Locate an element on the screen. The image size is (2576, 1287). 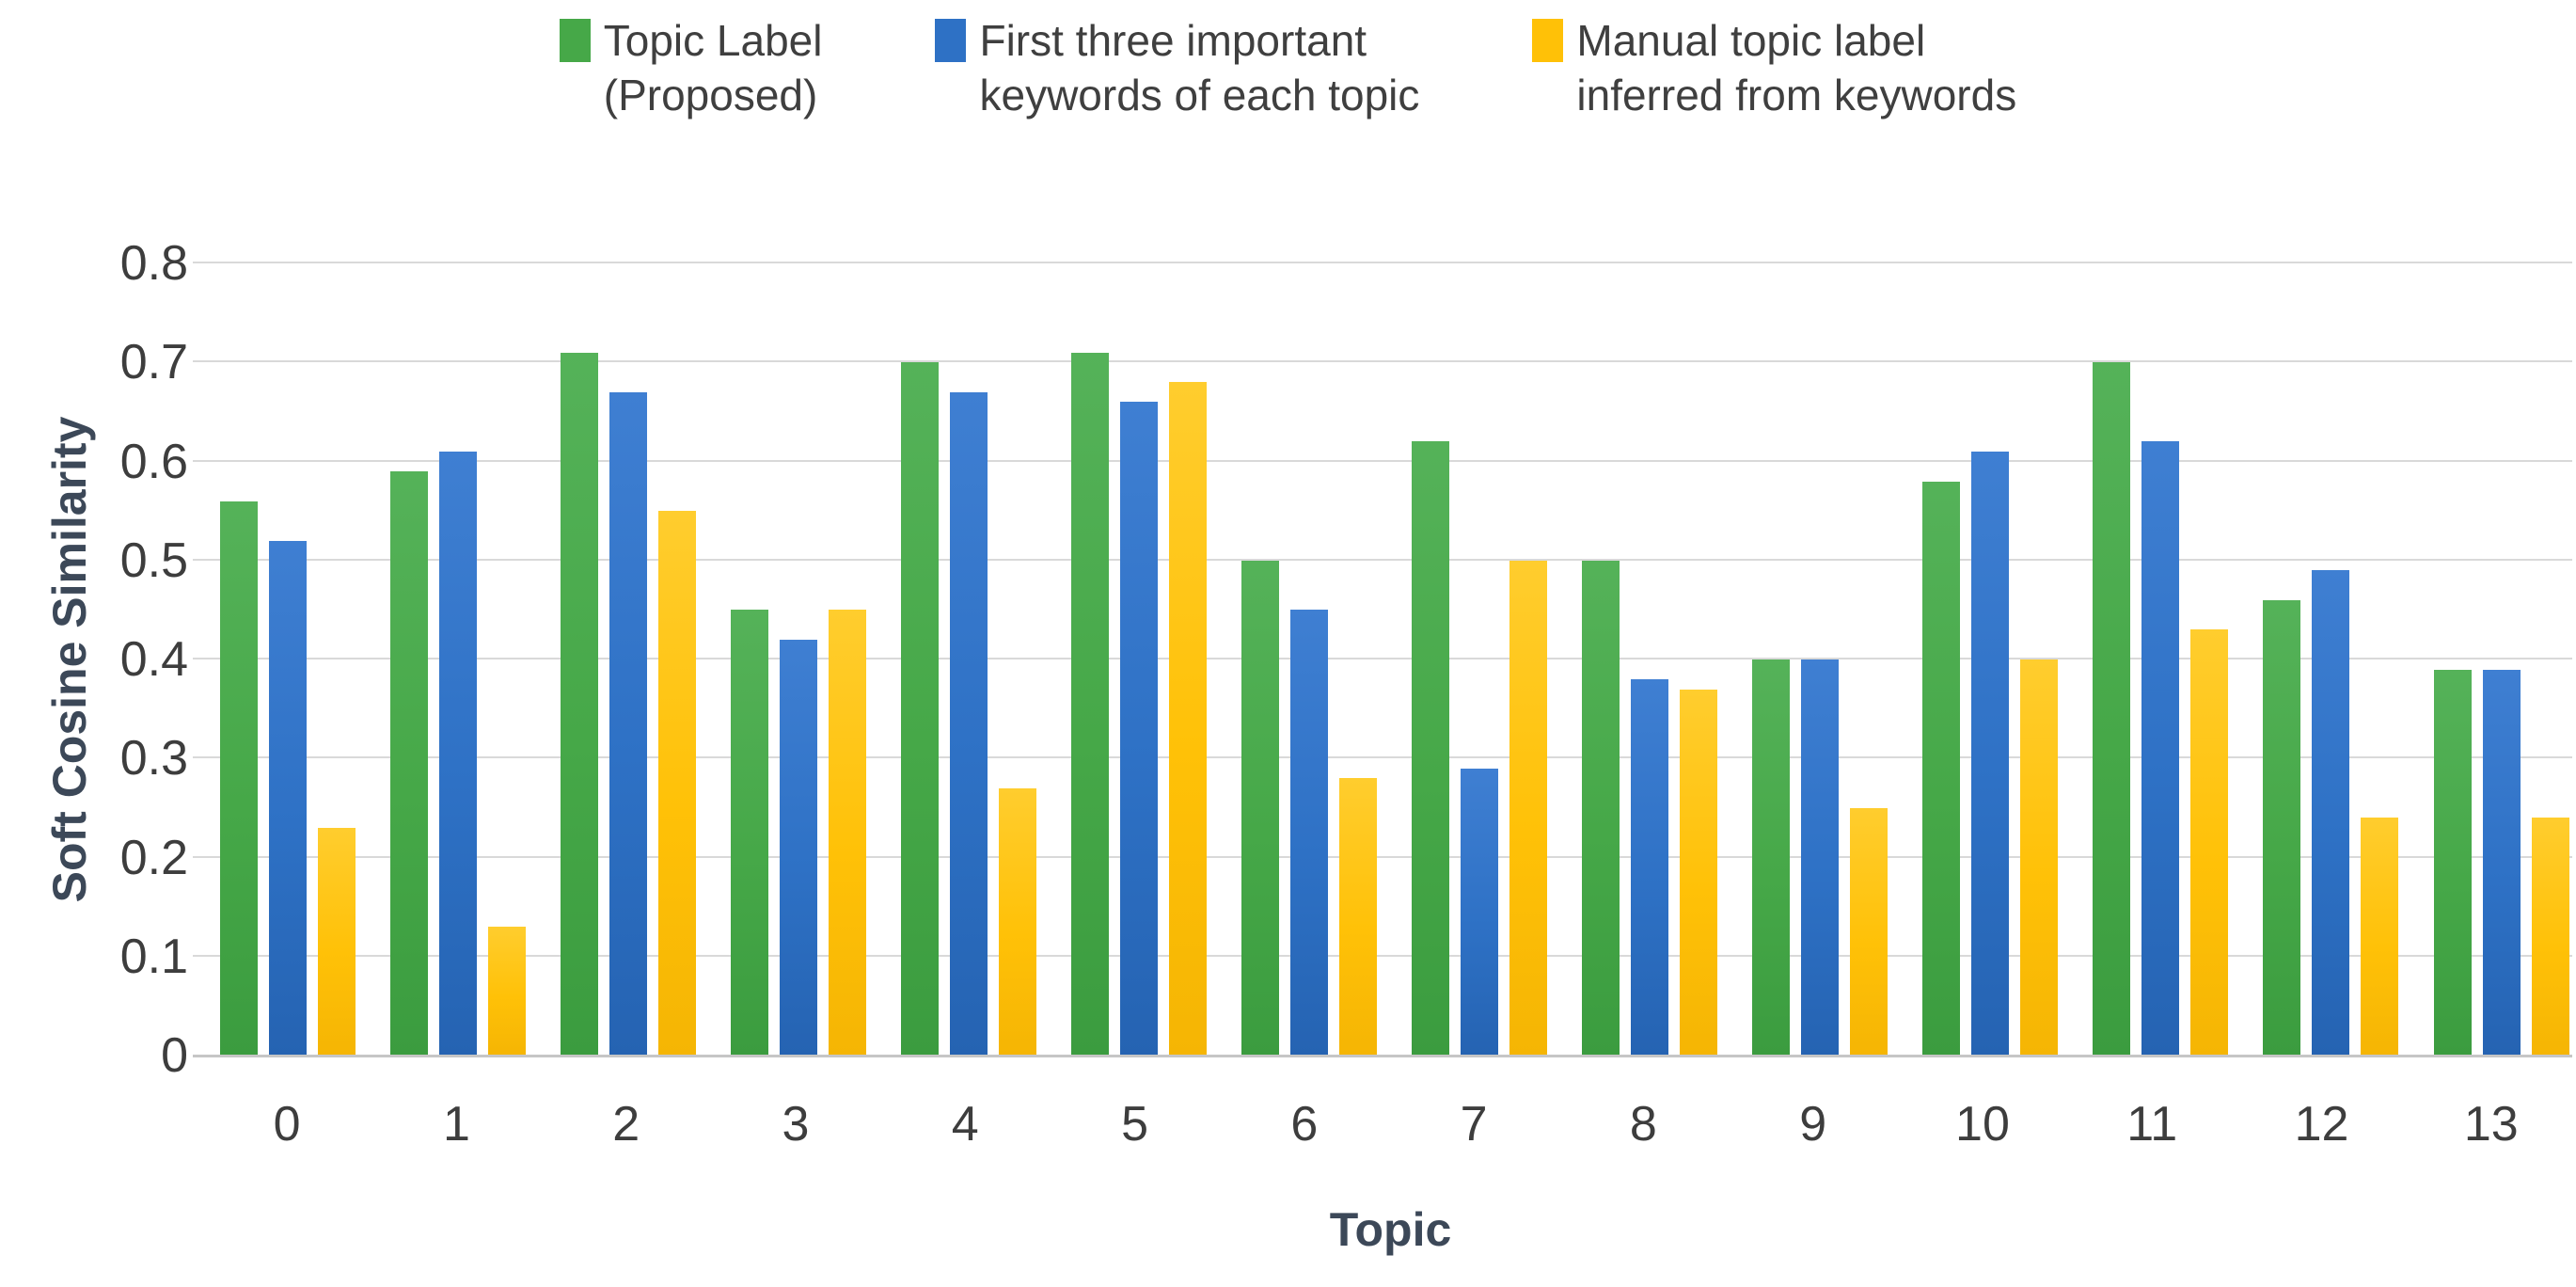
x-tick-label: 7 is located at coordinates (1474, 1124).